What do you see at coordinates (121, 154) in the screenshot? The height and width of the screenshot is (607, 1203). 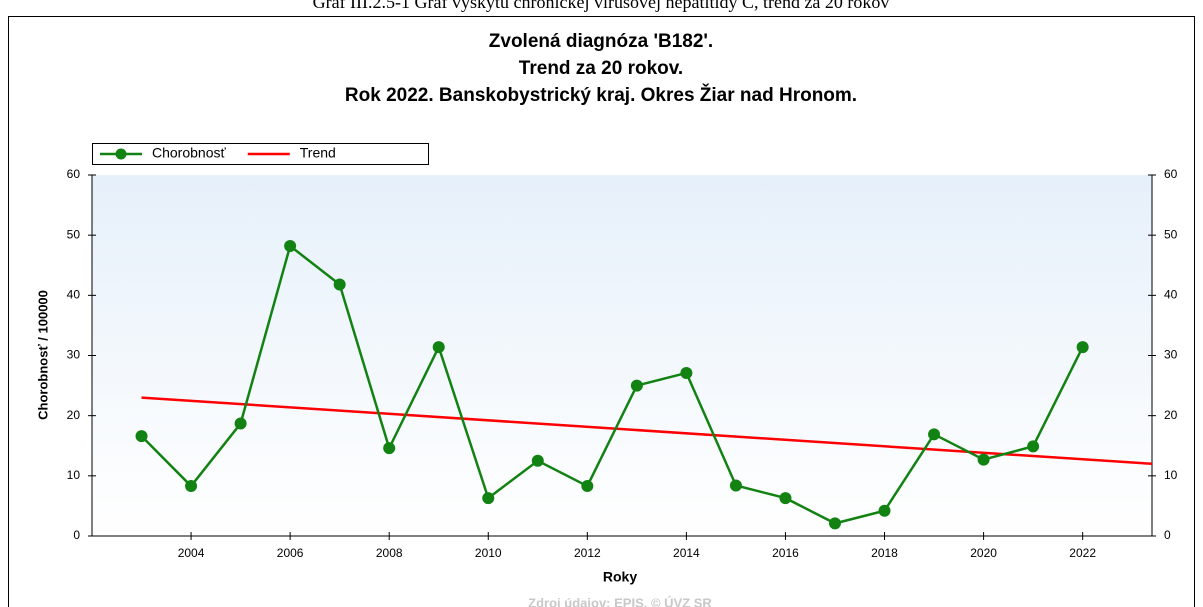 I see `legend-marker` at bounding box center [121, 154].